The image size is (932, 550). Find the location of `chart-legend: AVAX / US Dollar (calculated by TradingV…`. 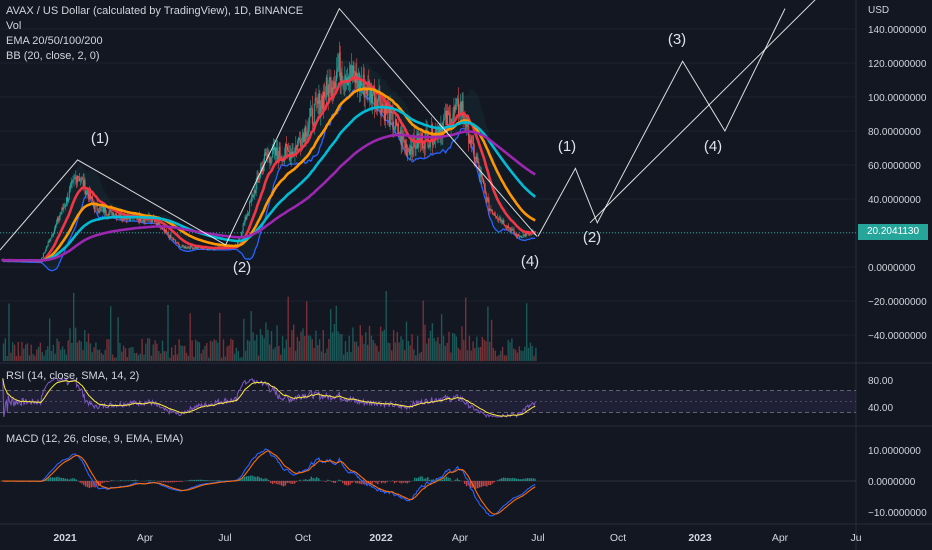

chart-legend: AVAX / US Dollar (calculated by TradingV… is located at coordinates (154, 34).